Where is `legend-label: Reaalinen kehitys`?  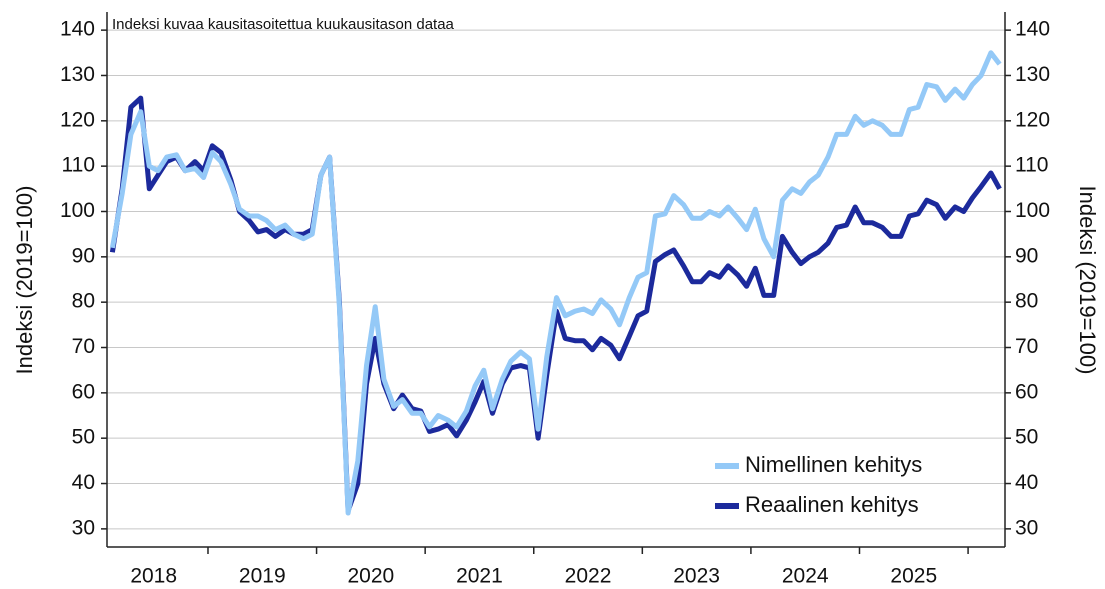
legend-label: Reaalinen kehitys is located at coordinates (832, 504).